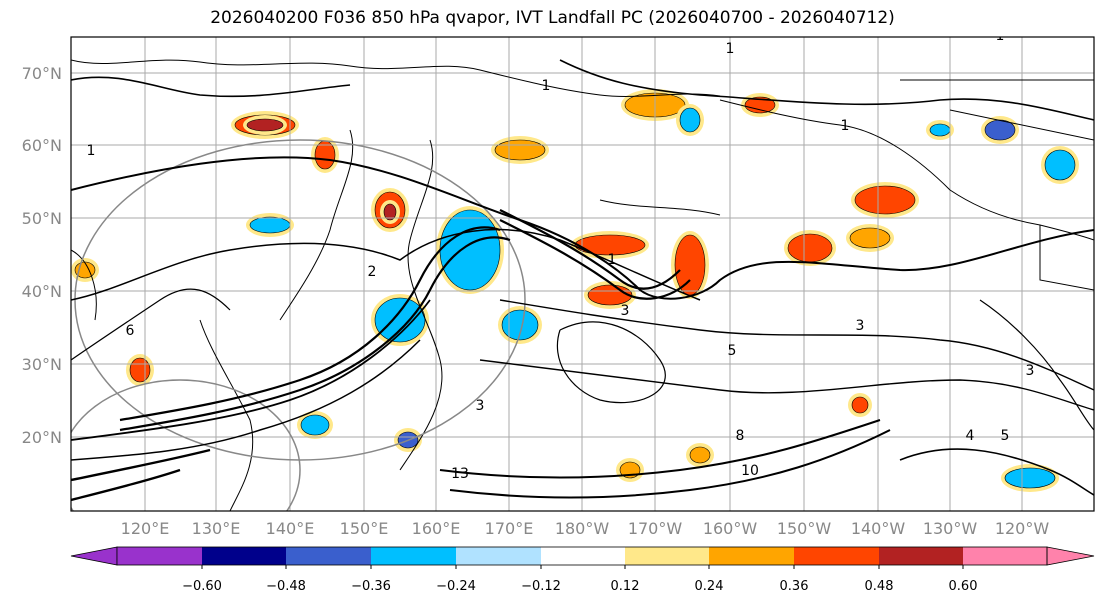  What do you see at coordinates (541, 586) in the screenshot?
I see `colorbar-tick-label: −0.12` at bounding box center [541, 586].